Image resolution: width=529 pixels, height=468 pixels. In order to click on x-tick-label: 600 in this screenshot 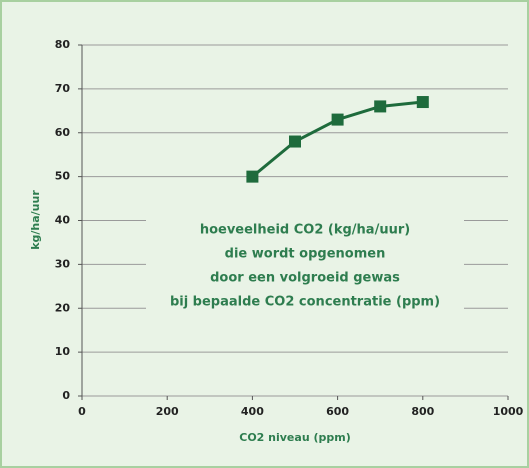, I will do `click(337, 411)`.